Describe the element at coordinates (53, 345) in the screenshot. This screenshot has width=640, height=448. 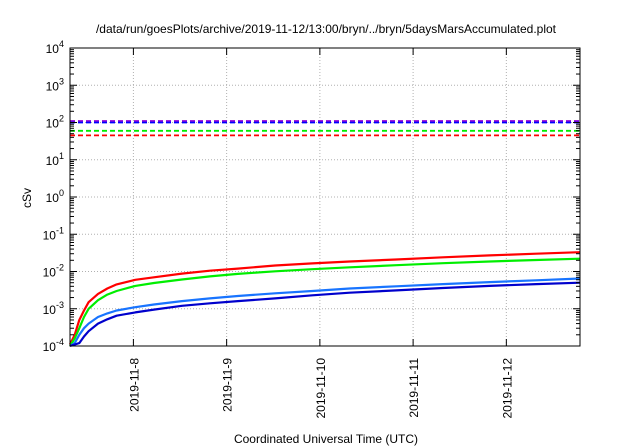
I see `y-tick-label: 10⁻⁴` at that location.